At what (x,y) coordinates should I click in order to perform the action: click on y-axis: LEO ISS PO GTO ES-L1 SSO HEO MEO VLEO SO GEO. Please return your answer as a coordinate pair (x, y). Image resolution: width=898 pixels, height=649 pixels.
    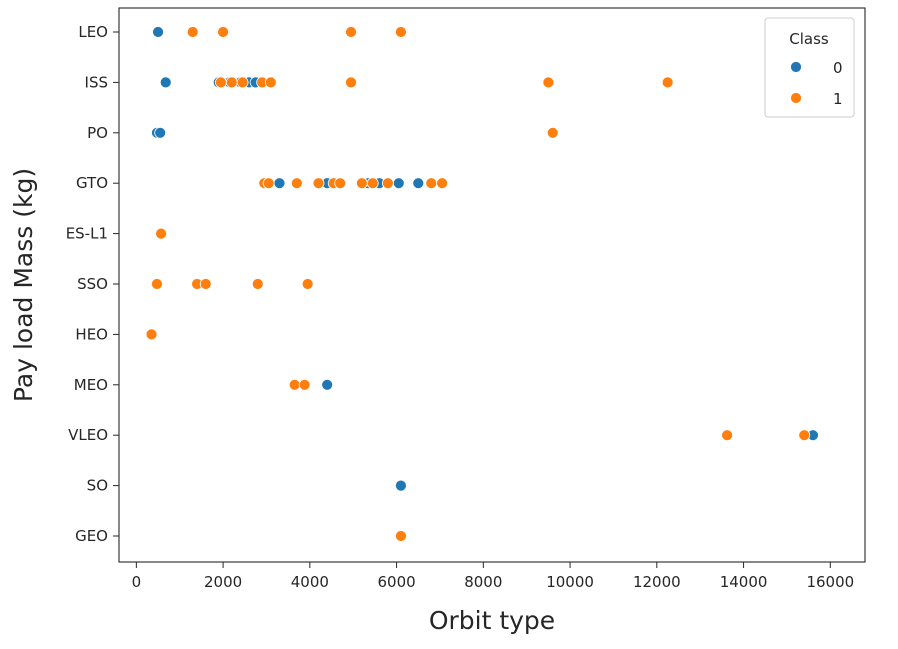
    Looking at the image, I should click on (92, 284).